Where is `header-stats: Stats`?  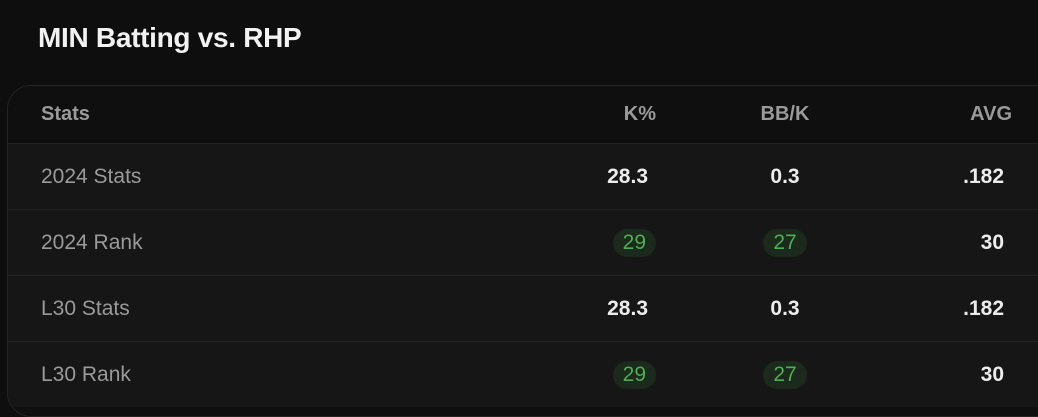
header-stats: Stats is located at coordinates (65, 114).